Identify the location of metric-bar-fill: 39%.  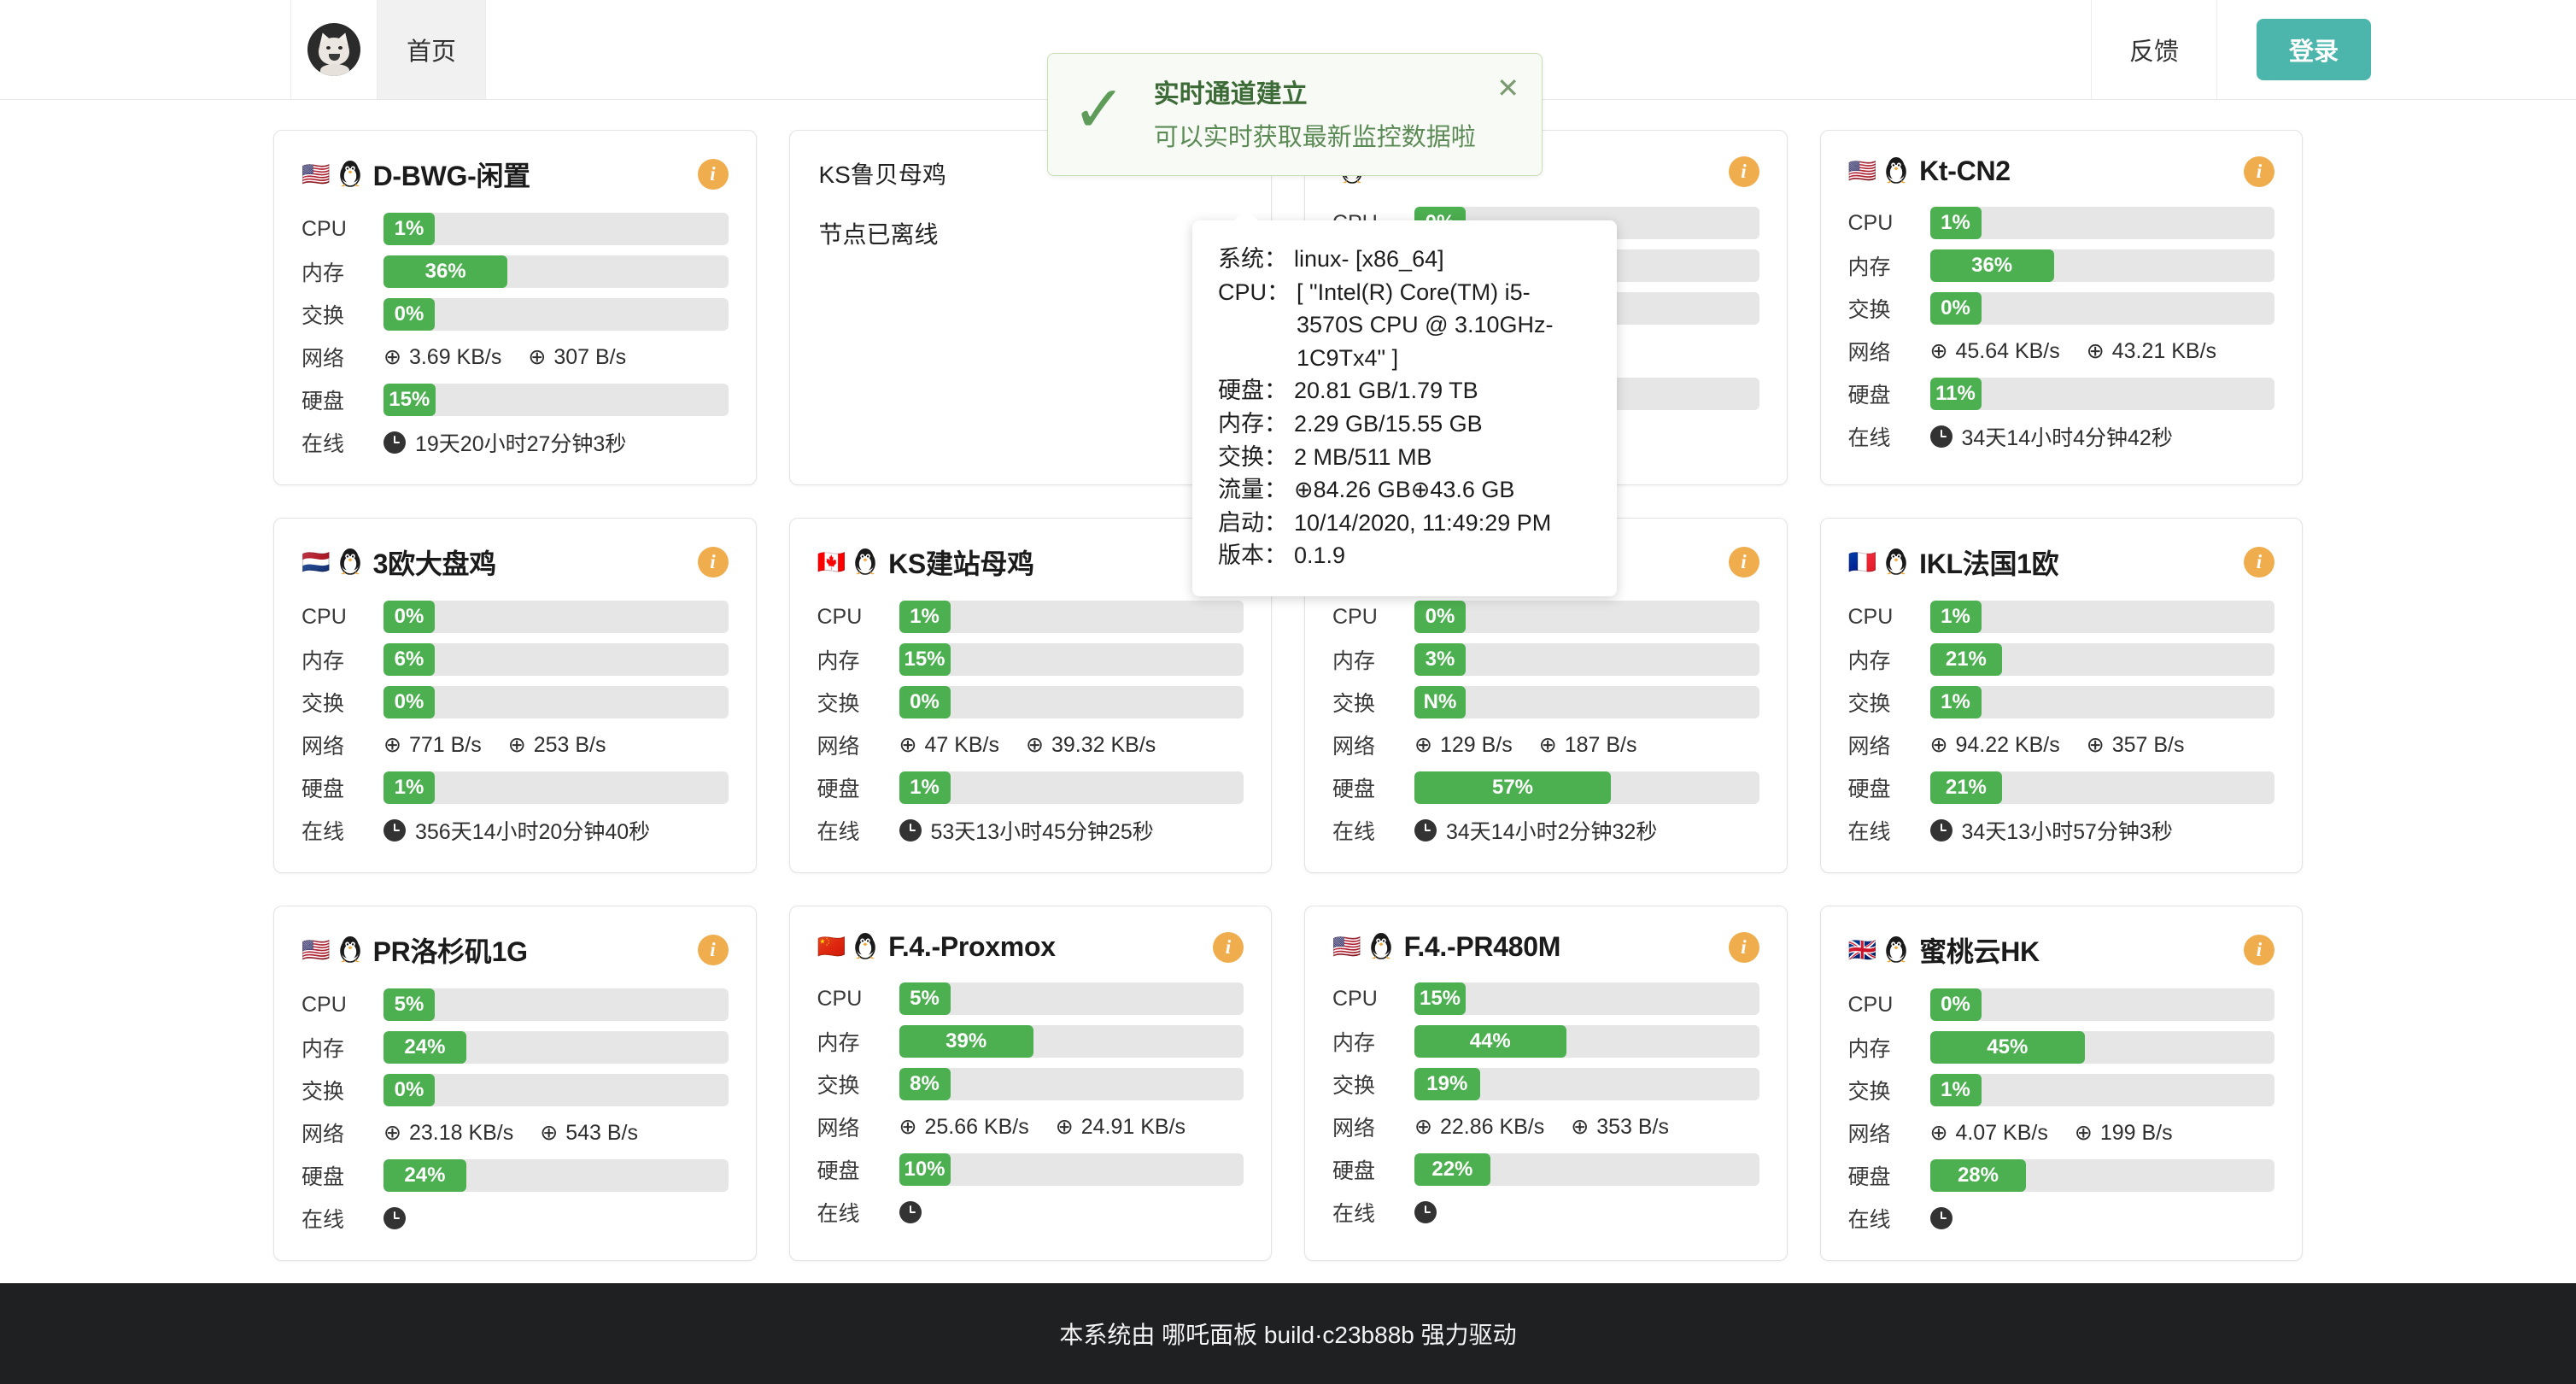
(966, 1041).